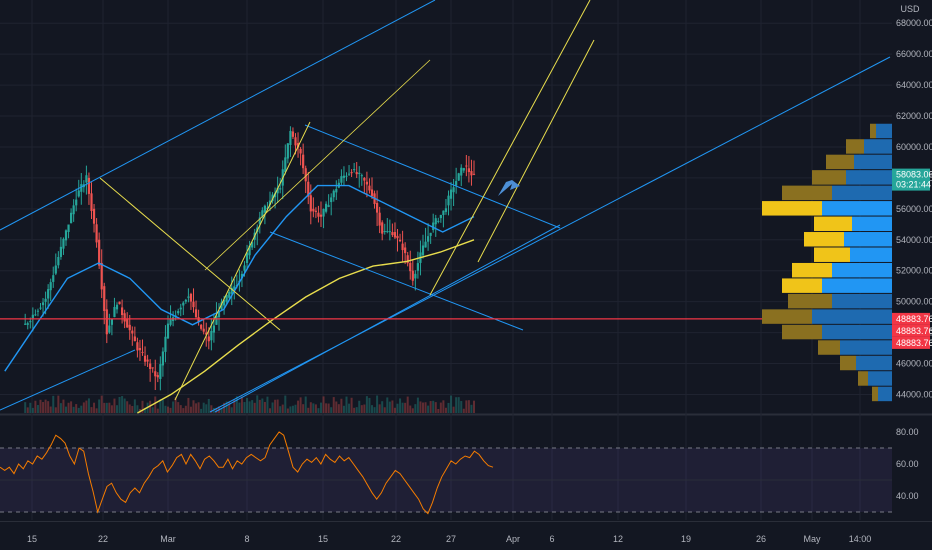  Describe the element at coordinates (190, 254) in the screenshot. I see `support-line-left` at that location.